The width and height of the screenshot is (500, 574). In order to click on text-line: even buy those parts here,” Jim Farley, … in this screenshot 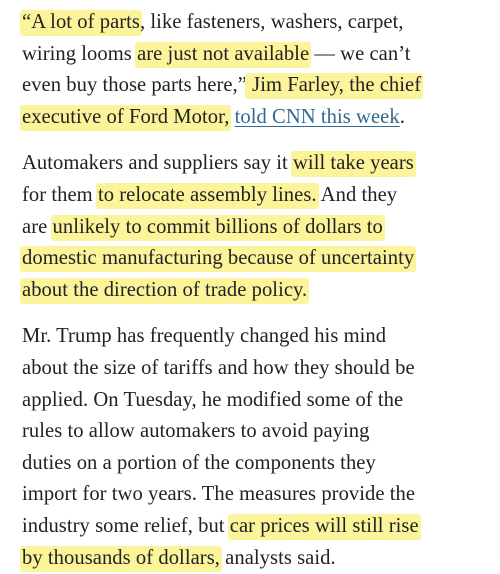, I will do `click(257, 86)`.